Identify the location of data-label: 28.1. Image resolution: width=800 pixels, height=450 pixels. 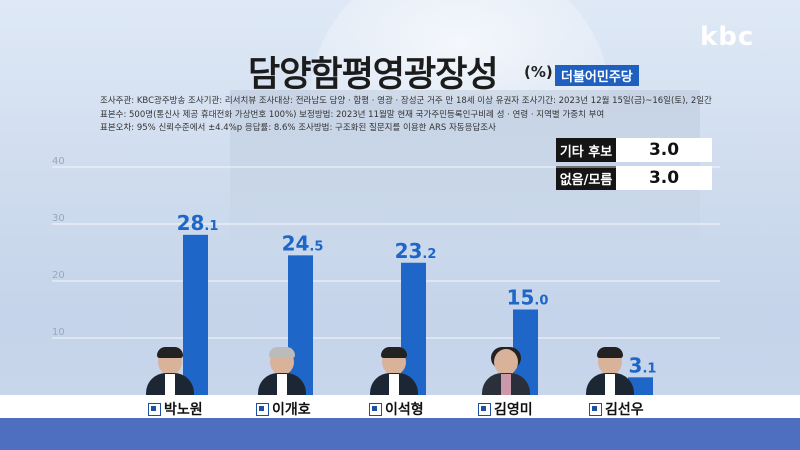
(198, 223).